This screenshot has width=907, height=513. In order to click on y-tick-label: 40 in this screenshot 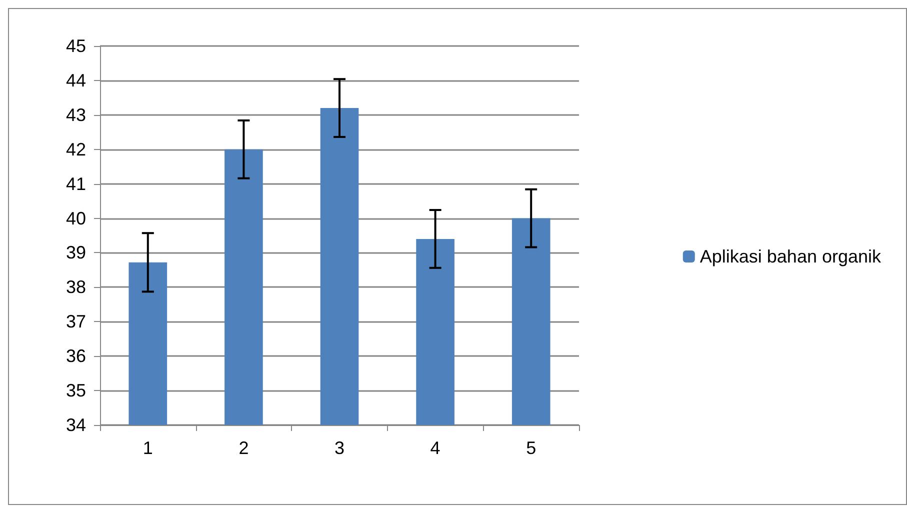, I will do `click(76, 218)`.